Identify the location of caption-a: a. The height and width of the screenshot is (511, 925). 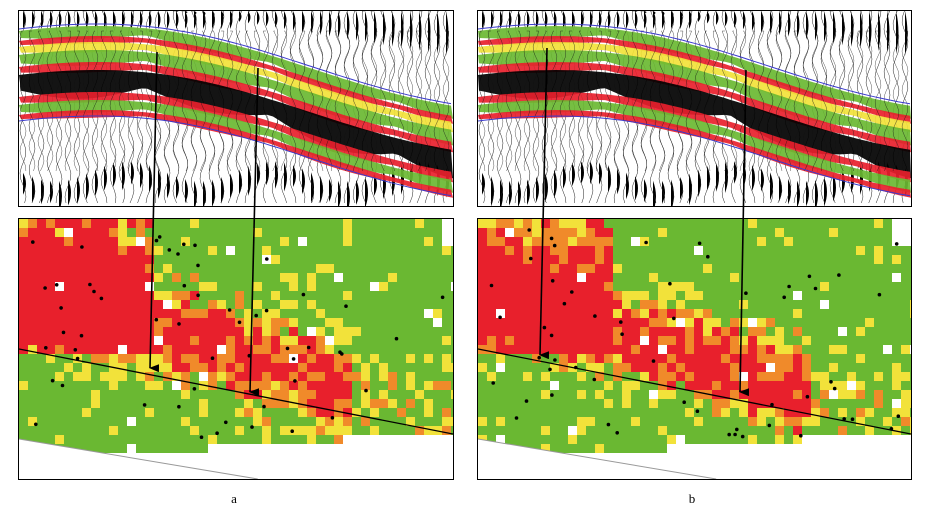
(234, 498).